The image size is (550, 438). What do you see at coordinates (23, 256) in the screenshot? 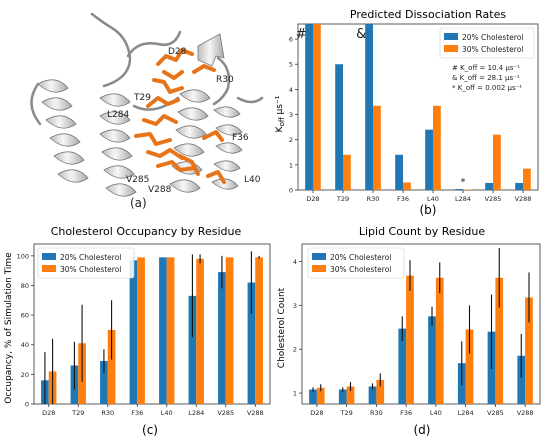
I see `y-tick-label: 100` at bounding box center [23, 256].